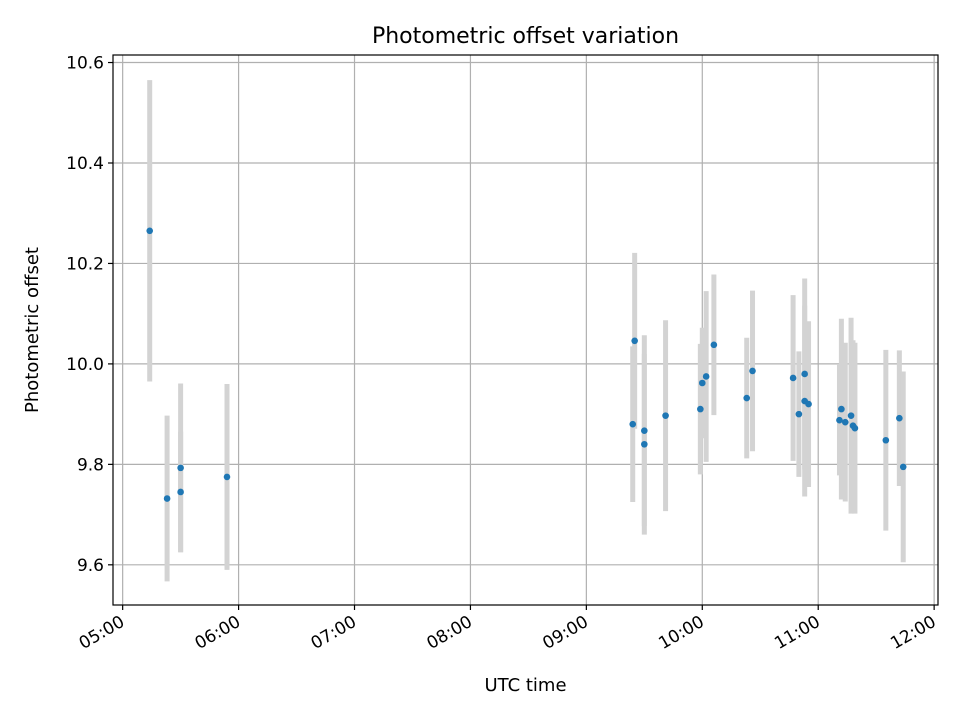 This screenshot has width=960, height=720. Describe the element at coordinates (32, 330) in the screenshot. I see `y-axis-label: Photometric offset` at that location.